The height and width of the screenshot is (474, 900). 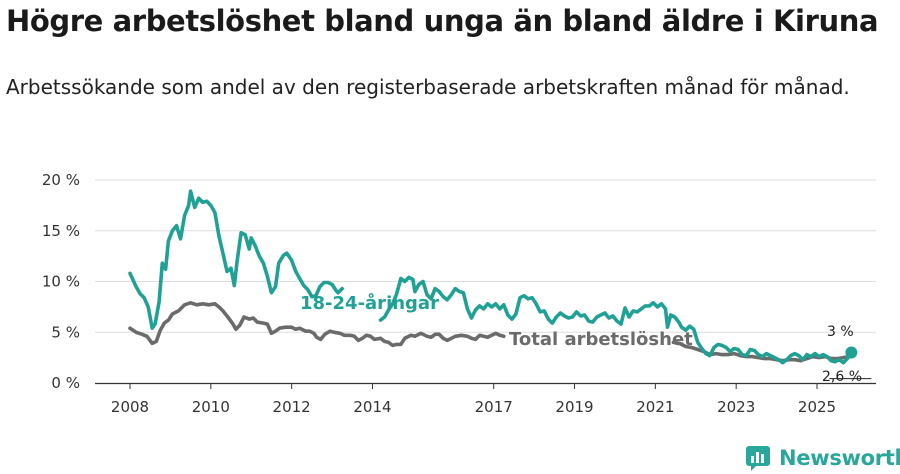 What do you see at coordinates (758, 458) in the screenshot?
I see `newsworthy-logo-icon` at bounding box center [758, 458].